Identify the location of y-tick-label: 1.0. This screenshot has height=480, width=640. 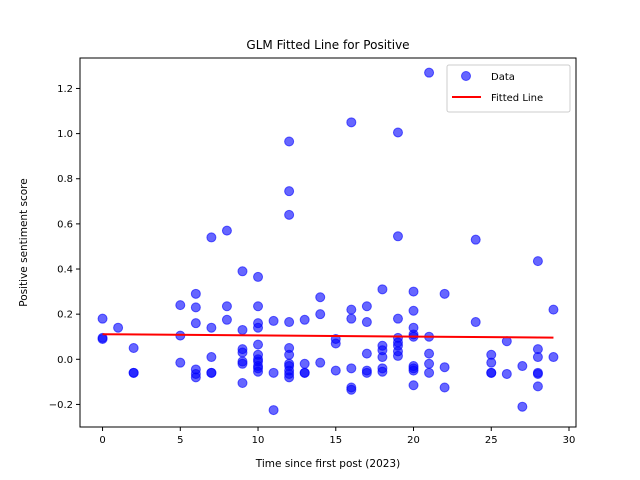
(65, 134).